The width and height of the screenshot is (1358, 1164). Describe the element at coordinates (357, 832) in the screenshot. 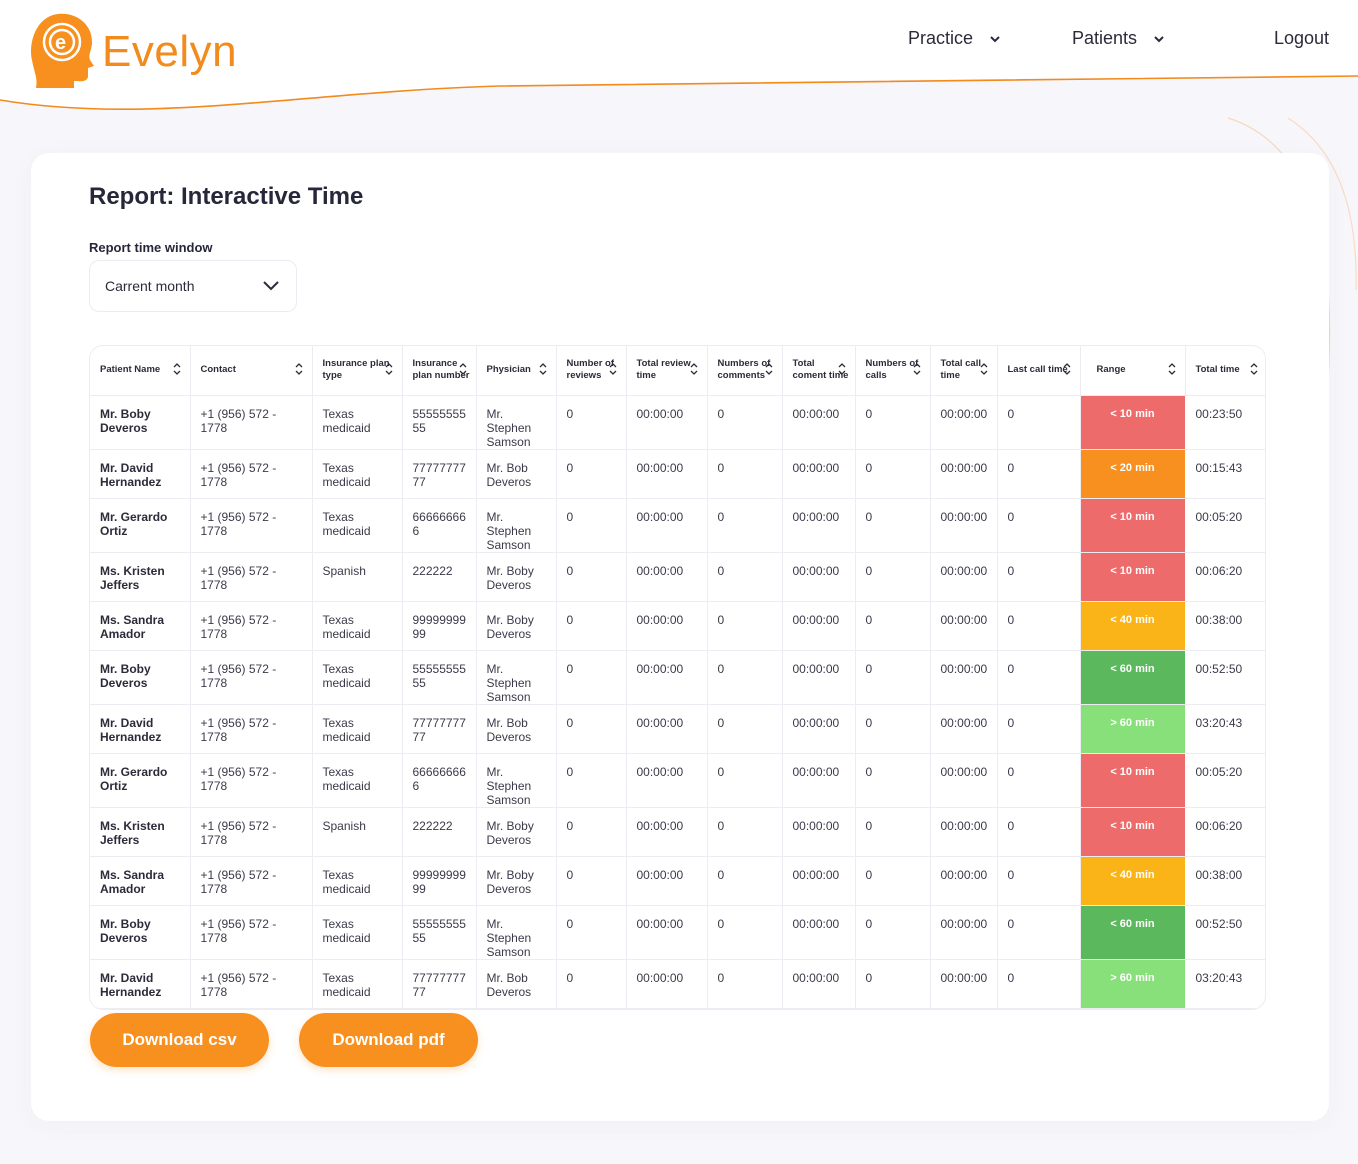

I see `insurance-type-cell: Spanish` at that location.